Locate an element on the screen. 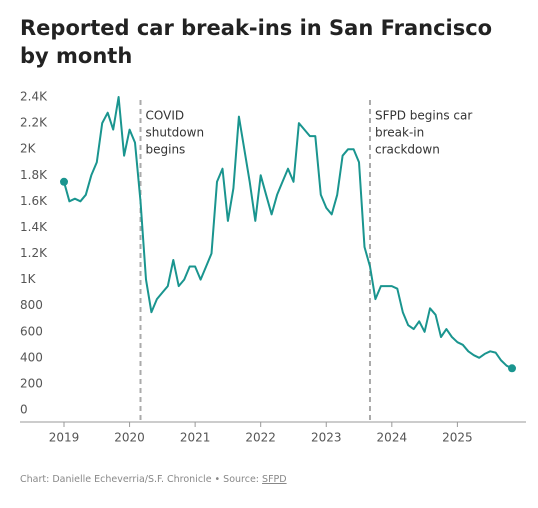 This screenshot has width=538, height=508. annotation-text: begins is located at coordinates (166, 150).